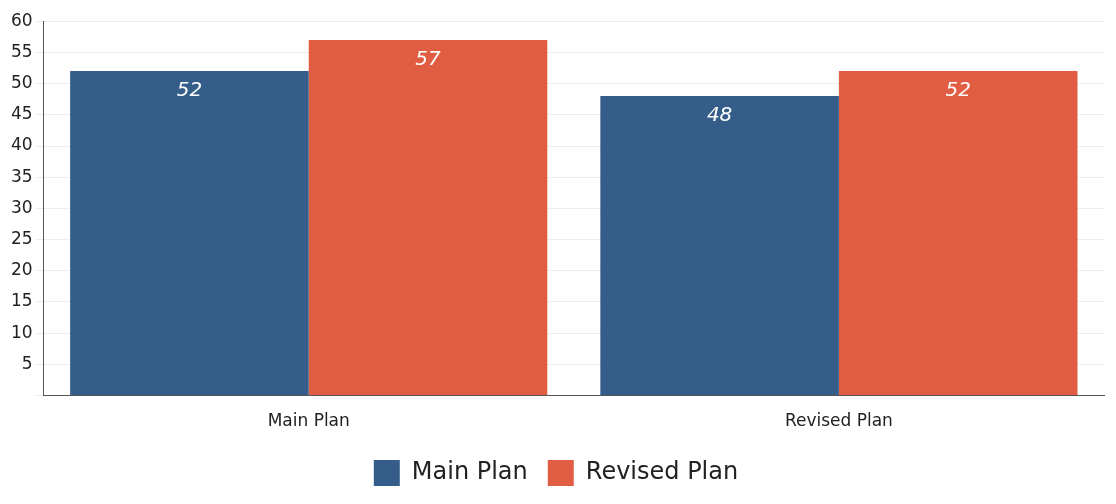 The image size is (1116, 504). Describe the element at coordinates (21, 175) in the screenshot. I see `y-tick-label: 35` at that location.